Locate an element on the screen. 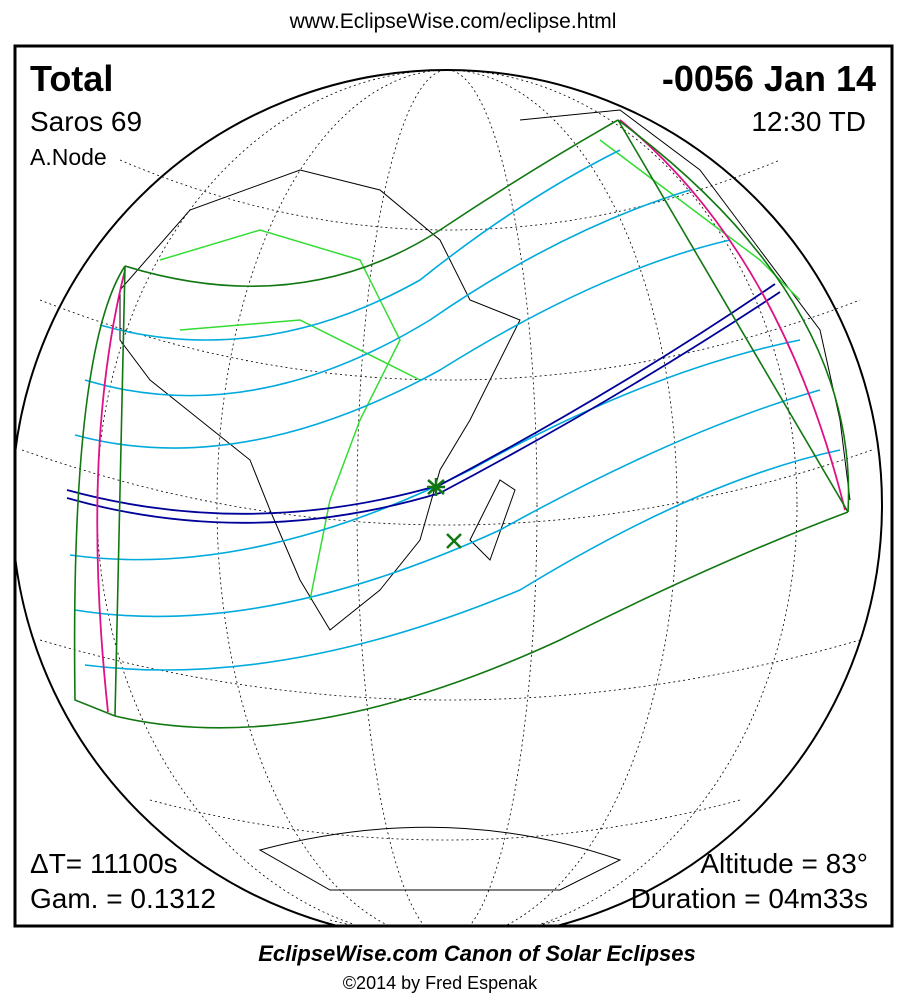  copyright: ©2014 by Fred Espenak is located at coordinates (440, 983).